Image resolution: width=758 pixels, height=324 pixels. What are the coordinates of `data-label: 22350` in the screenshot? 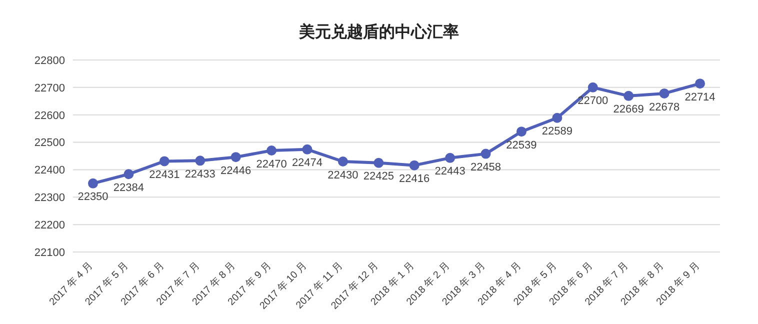 It's located at (93, 197).